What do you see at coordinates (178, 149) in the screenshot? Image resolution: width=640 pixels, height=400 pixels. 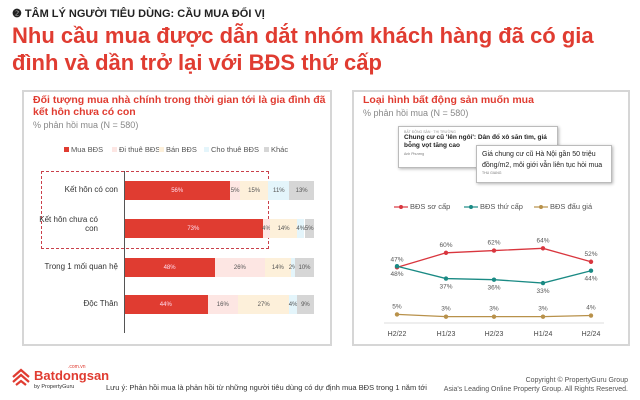 I see `legend-item: Bán BĐS` at bounding box center [178, 149].